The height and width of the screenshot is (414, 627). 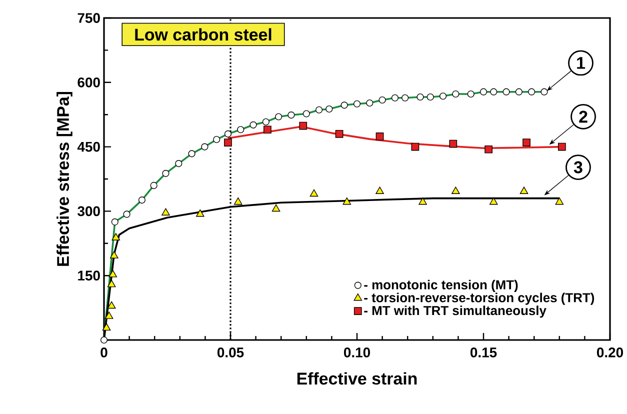 What do you see at coordinates (89, 82) in the screenshot?
I see `y-tick-label: 600` at bounding box center [89, 82].